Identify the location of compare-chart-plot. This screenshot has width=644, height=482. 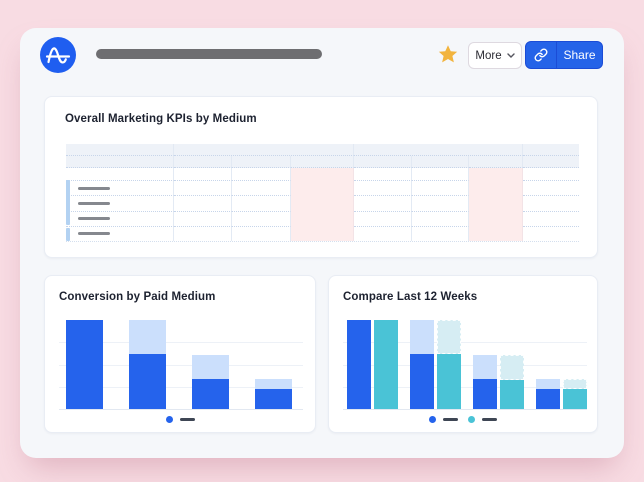
(465, 365).